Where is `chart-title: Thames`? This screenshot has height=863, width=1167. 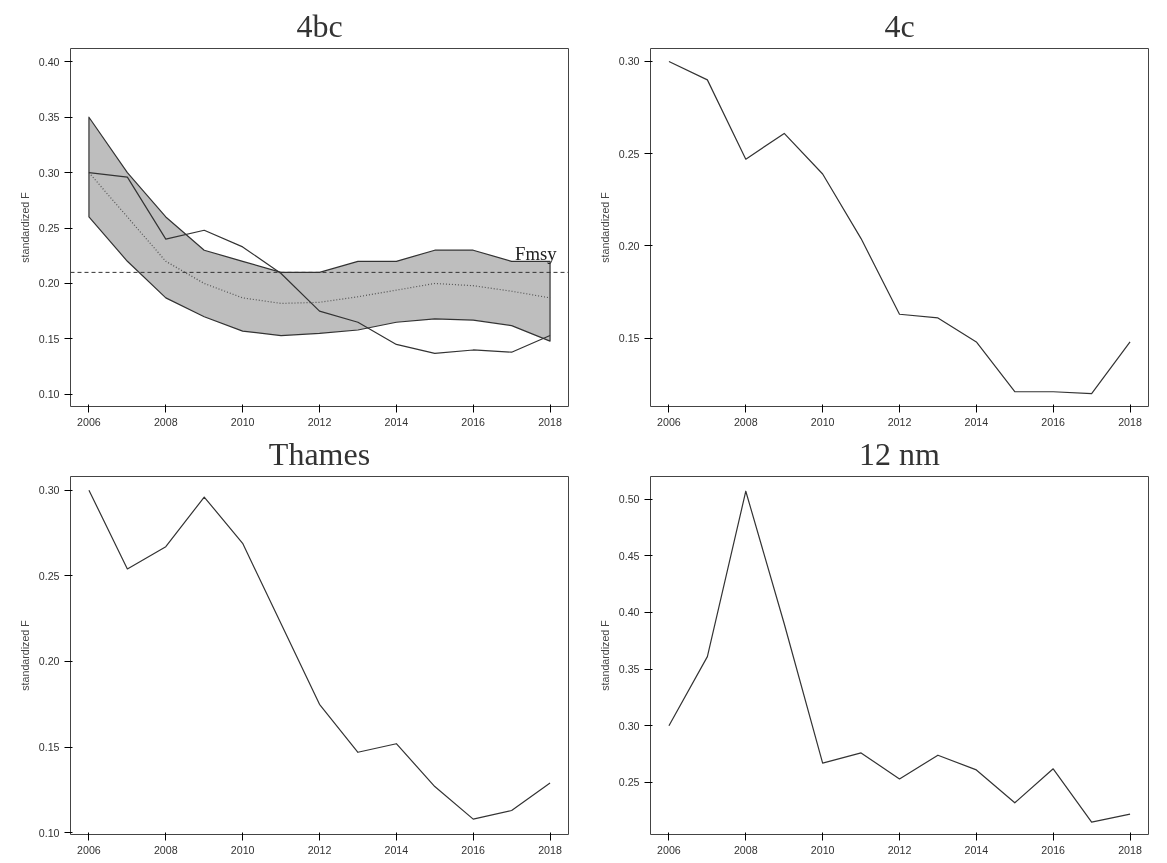
chart-title: Thames is located at coordinates (319, 453).